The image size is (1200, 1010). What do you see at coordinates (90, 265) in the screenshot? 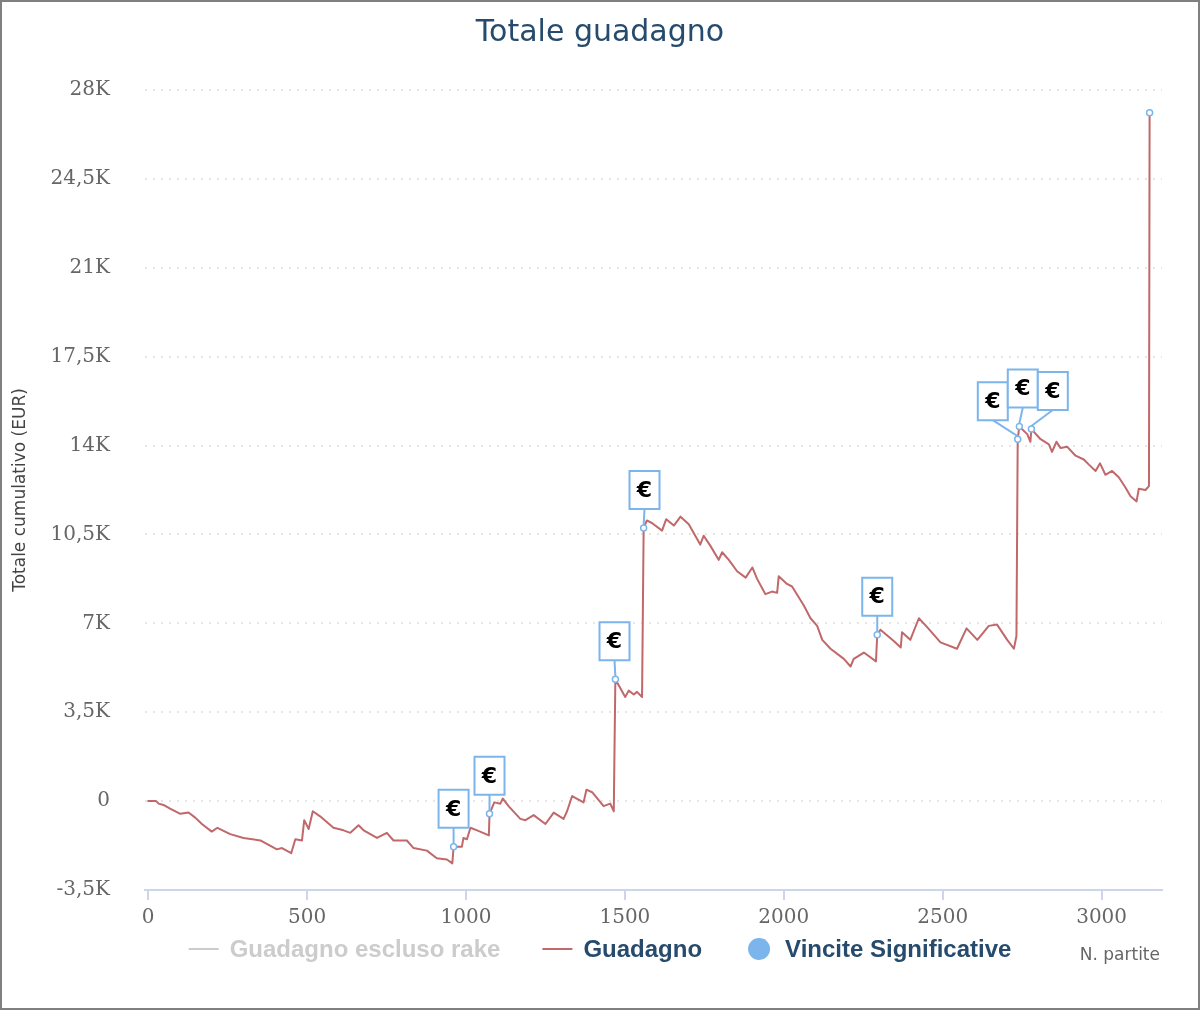
I see `y-tick-label: 21K` at bounding box center [90, 265].